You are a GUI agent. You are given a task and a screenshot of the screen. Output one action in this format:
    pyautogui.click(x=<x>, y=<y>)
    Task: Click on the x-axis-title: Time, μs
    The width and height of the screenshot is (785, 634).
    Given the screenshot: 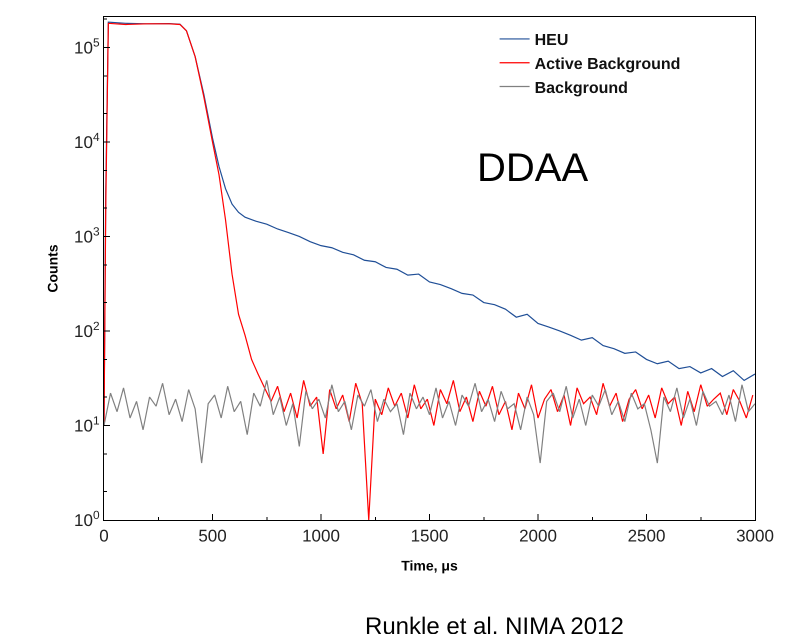 What is the action you would take?
    pyautogui.click(x=429, y=566)
    